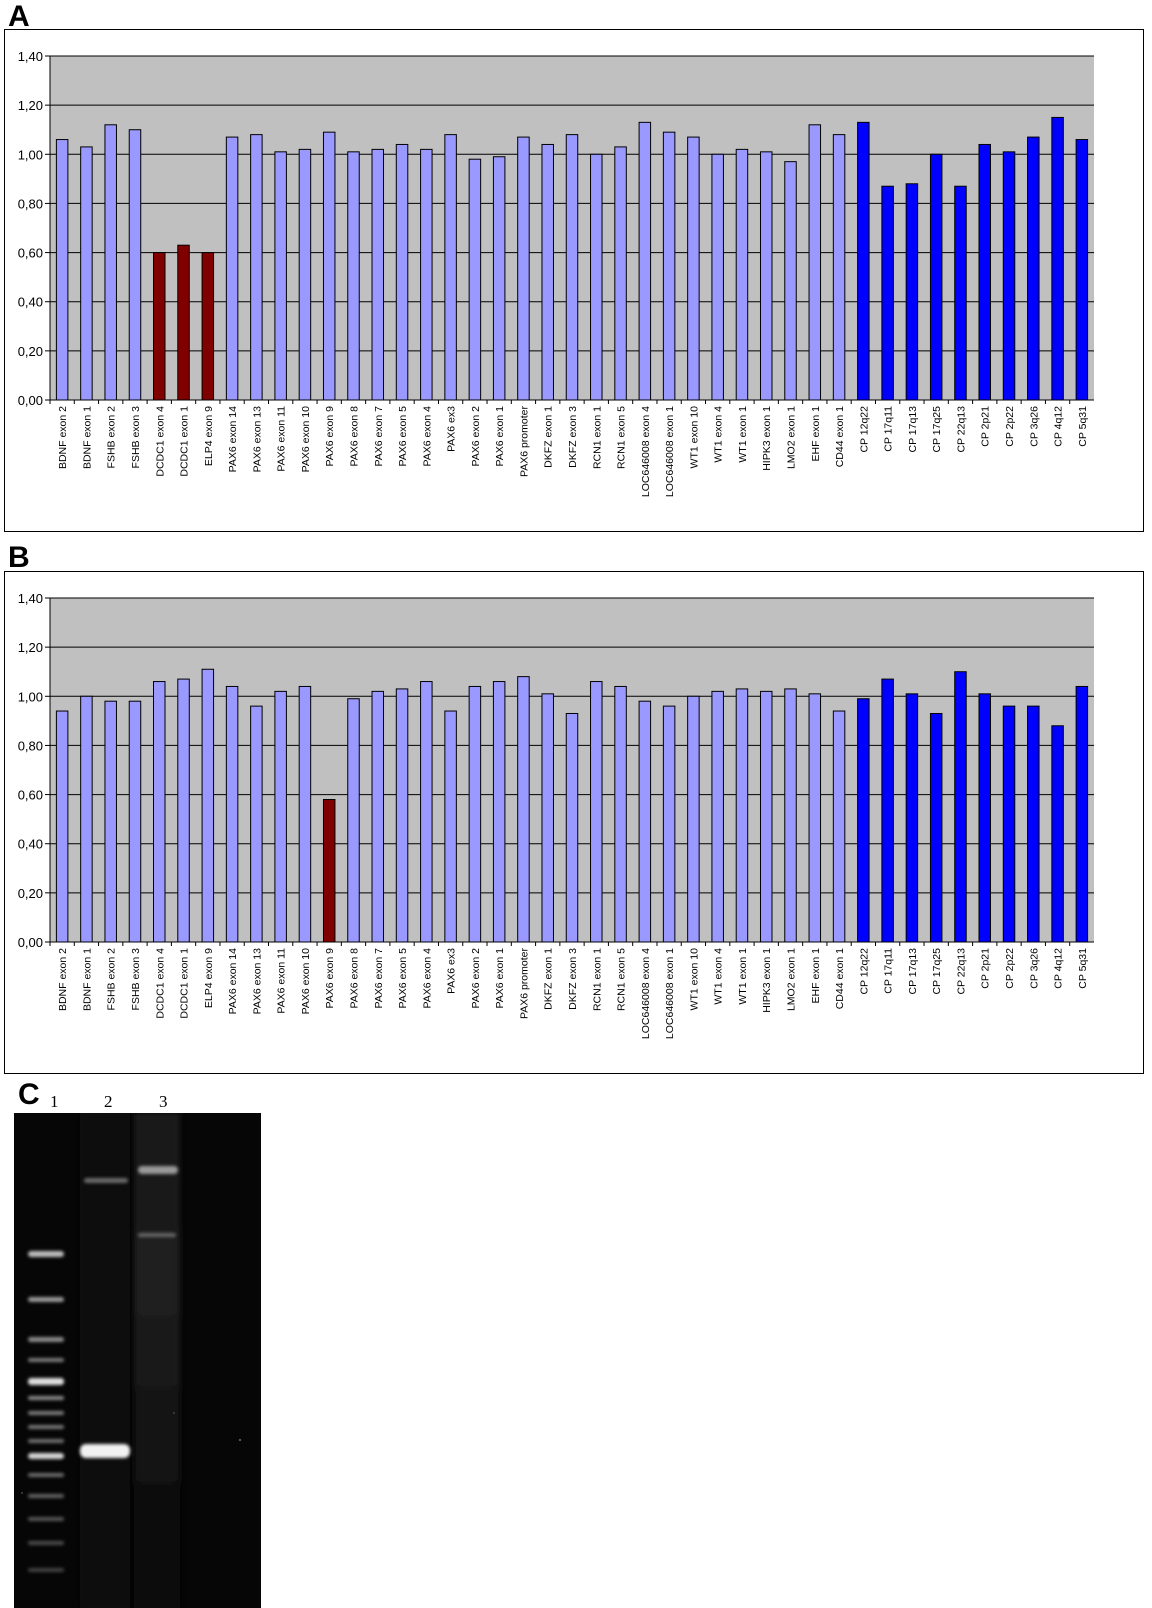 This screenshot has height=1608, width=1152. Describe the element at coordinates (185, 441) in the screenshot. I see `chart-a-category-label: DCDC1 exon 1` at that location.